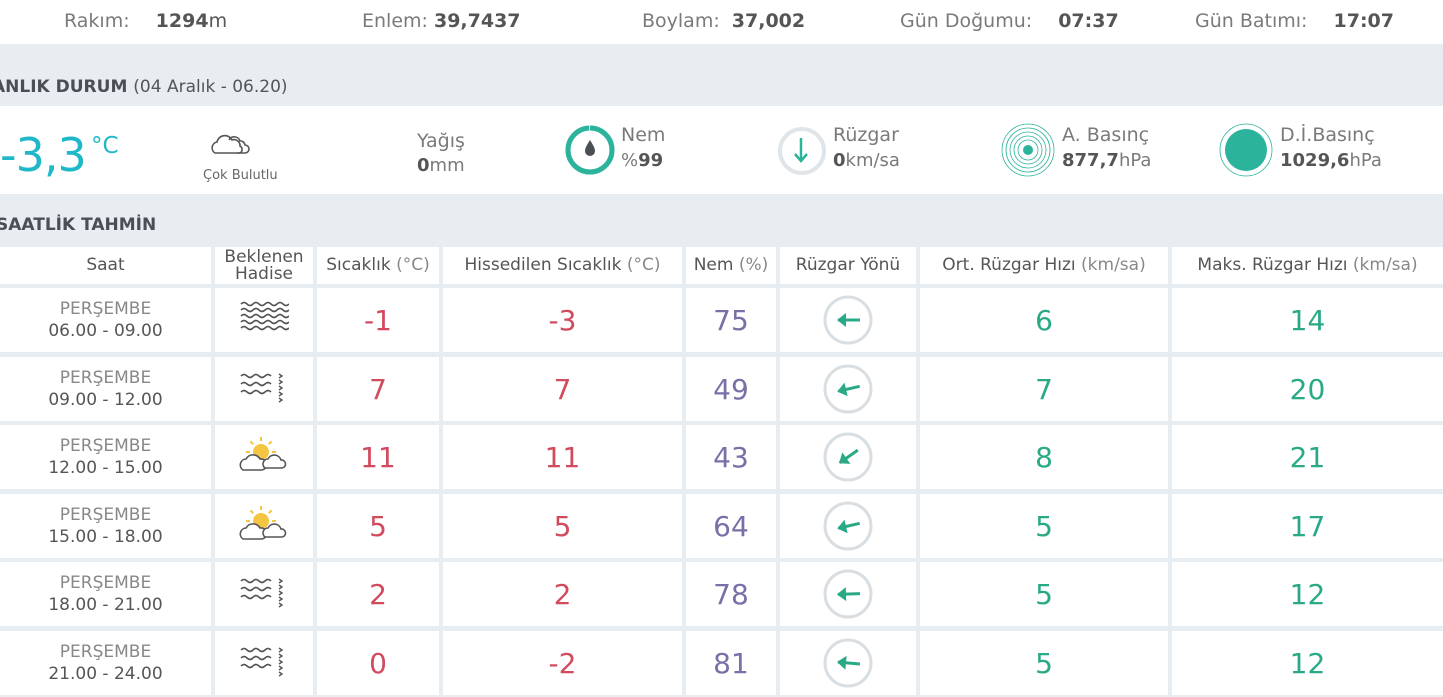 The image size is (1443, 697). Describe the element at coordinates (731, 457) in the screenshot. I see `cell-humidity: 43` at that location.